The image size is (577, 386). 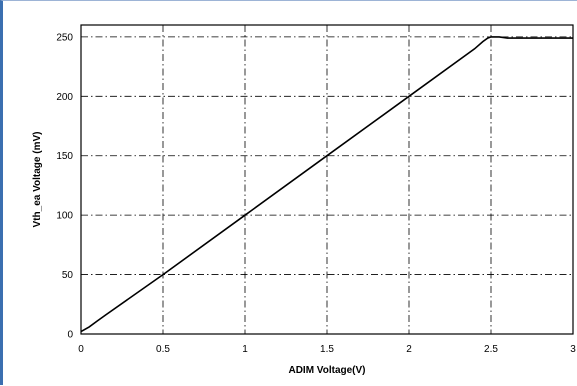 I want to click on x-axis-title: ADIM Voltage(V), so click(x=326, y=370).